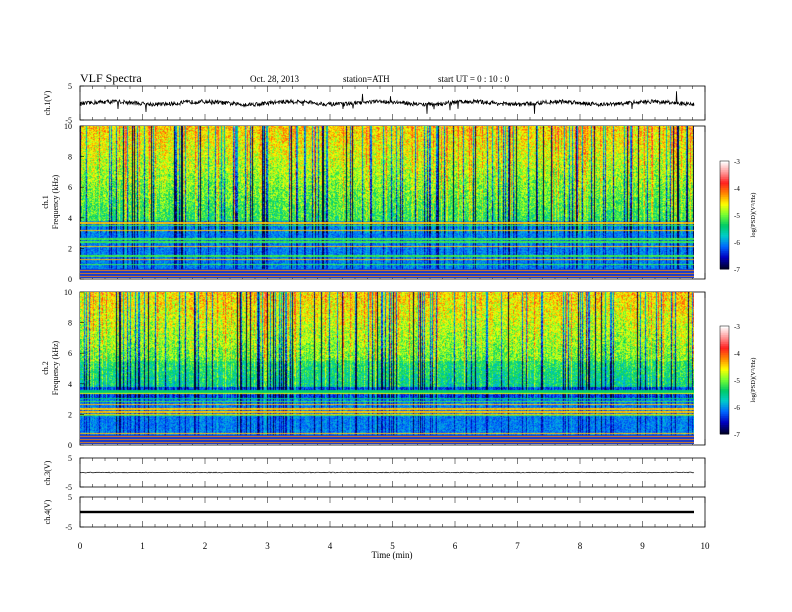 This screenshot has width=792, height=612. I want to click on colorbar-frame, so click(724, 380).